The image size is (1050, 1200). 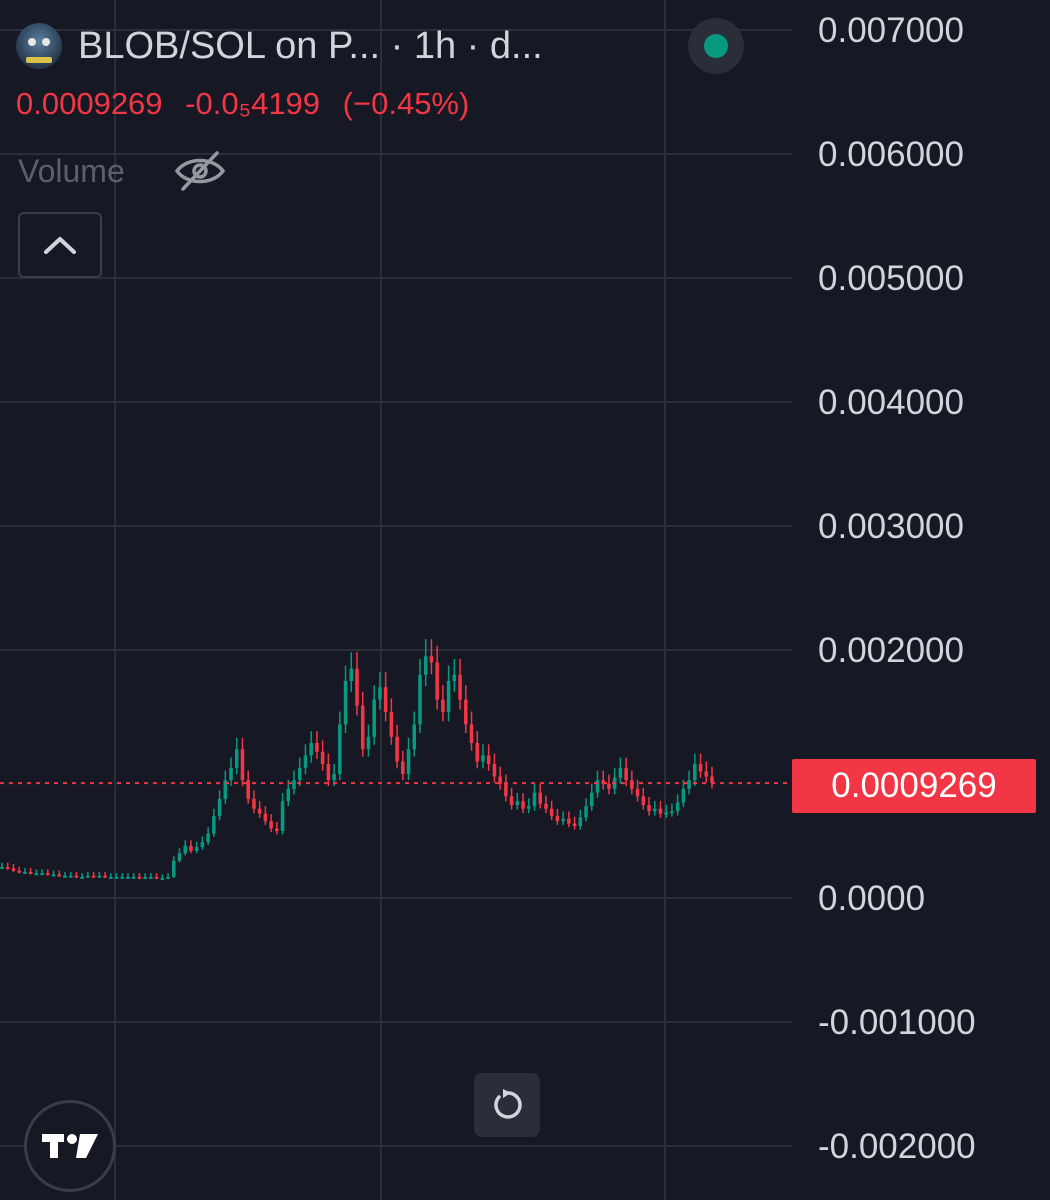 I want to click on volume-label: Volume, so click(x=71, y=170).